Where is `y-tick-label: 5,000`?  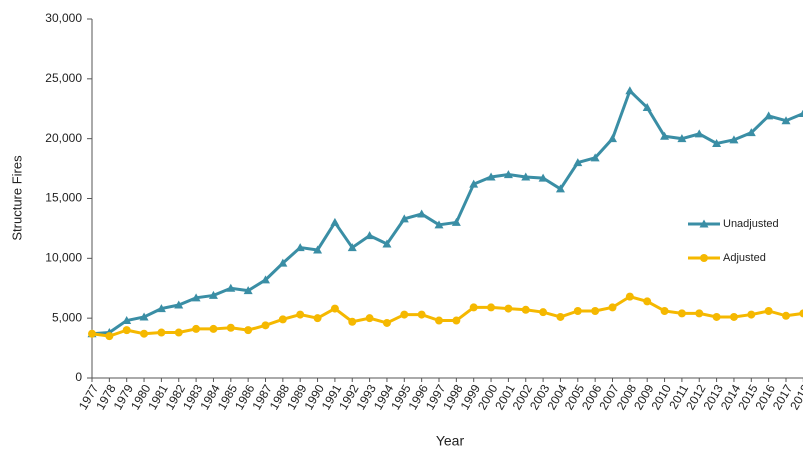 y-tick-label: 5,000 is located at coordinates (67, 317).